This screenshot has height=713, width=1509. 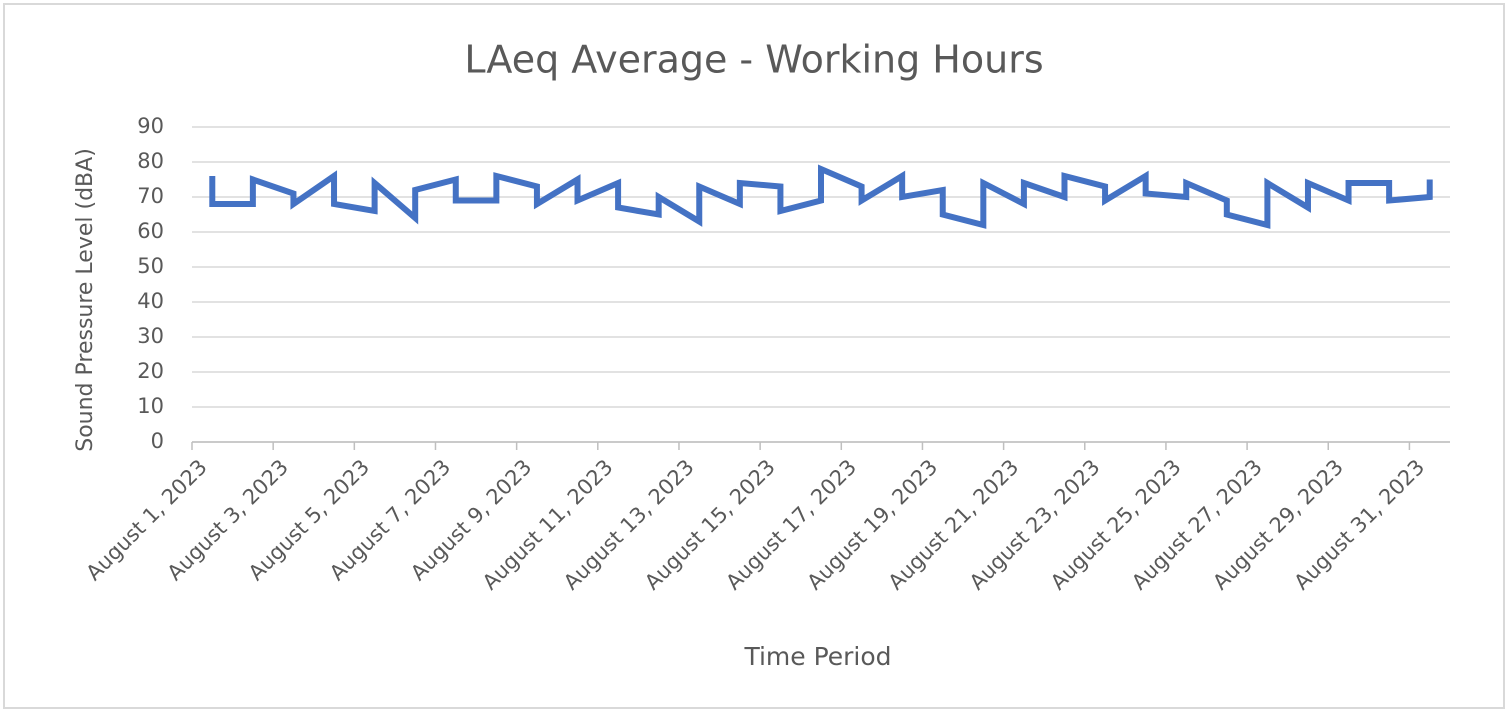 What do you see at coordinates (150, 336) in the screenshot?
I see `y-tick-label: 30` at bounding box center [150, 336].